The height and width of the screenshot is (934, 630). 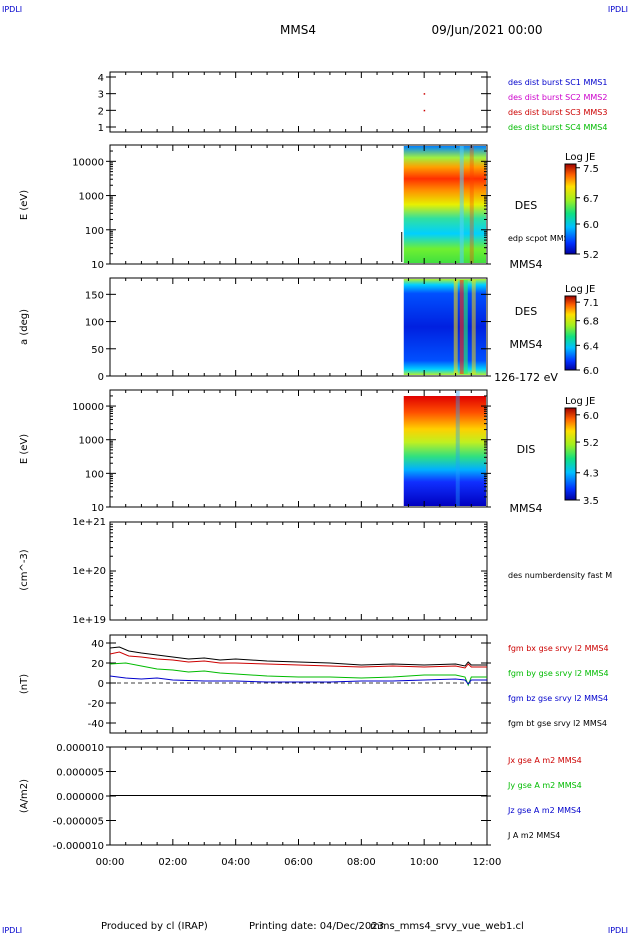 I want to click on x-tick-label: 02:00, so click(x=172, y=862).